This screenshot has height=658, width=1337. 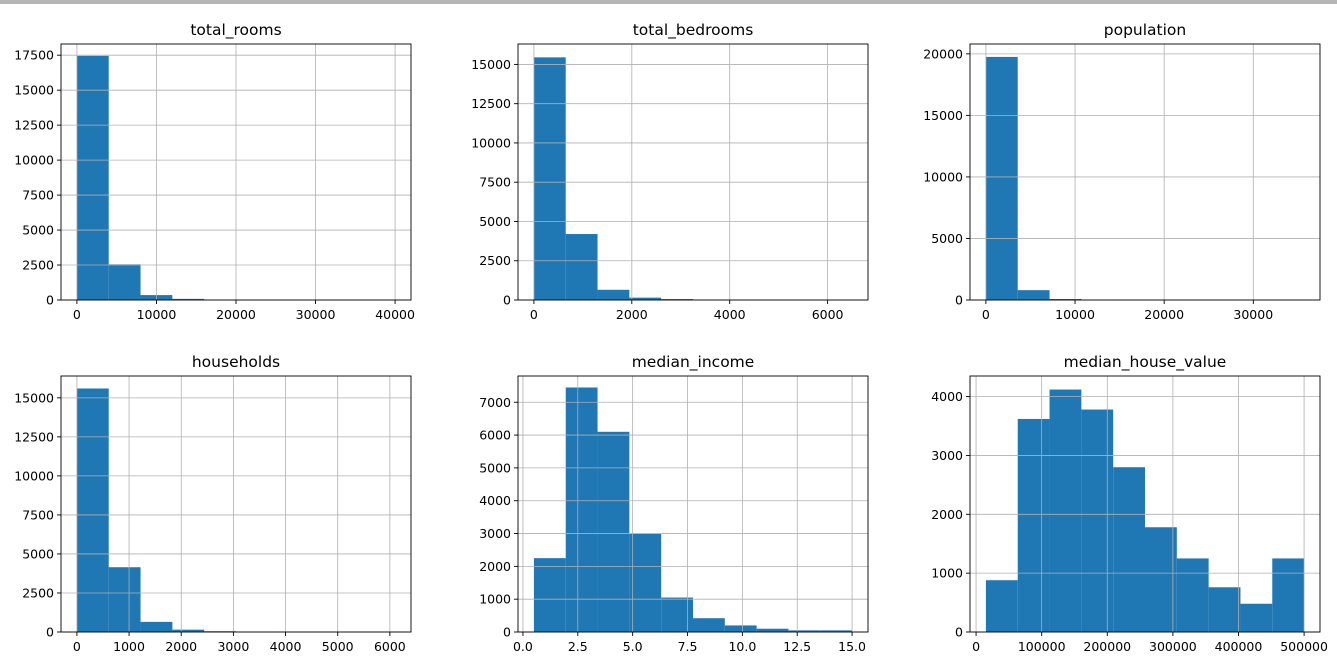 What do you see at coordinates (1239, 646) in the screenshot?
I see `x-tick-label: 400000` at bounding box center [1239, 646].